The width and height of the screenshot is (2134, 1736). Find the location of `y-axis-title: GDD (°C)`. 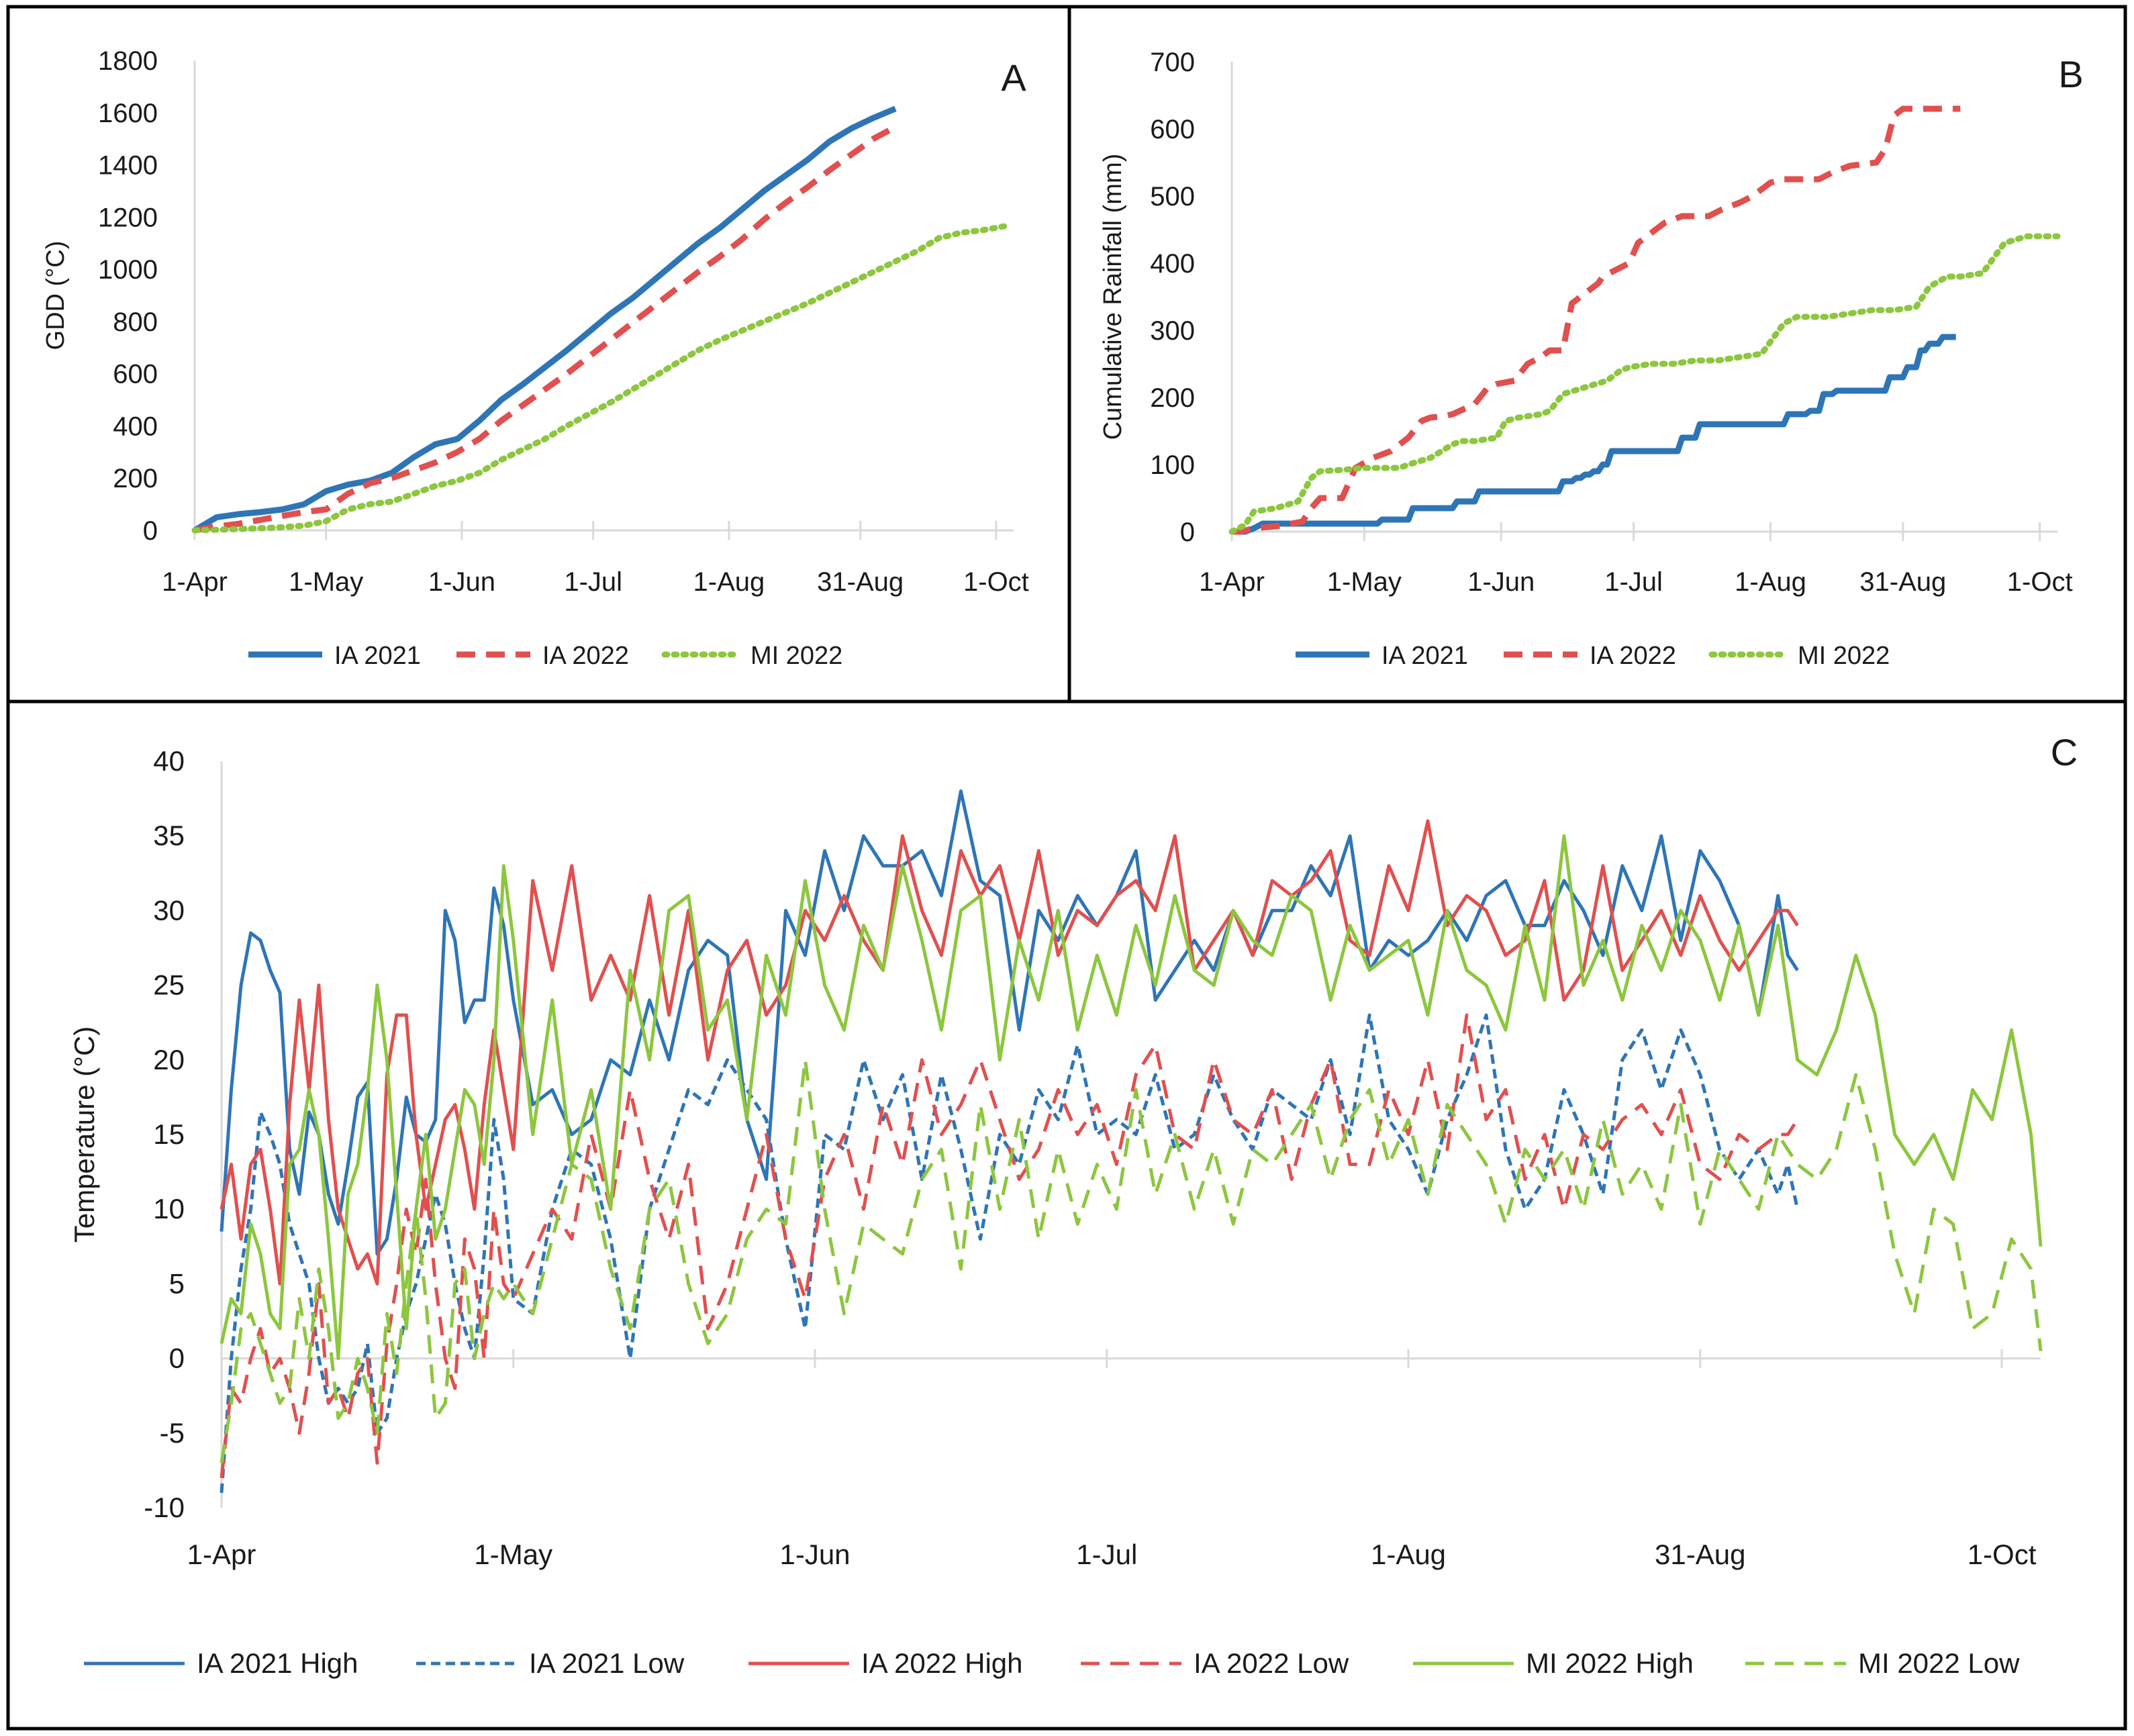

y-axis-title: GDD (°C) is located at coordinates (56, 295).